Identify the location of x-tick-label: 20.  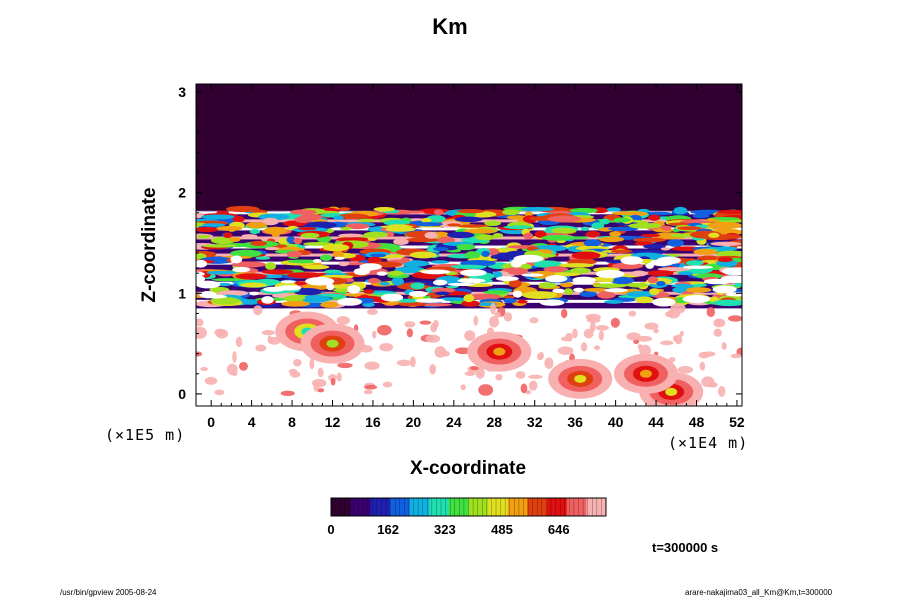
(414, 422).